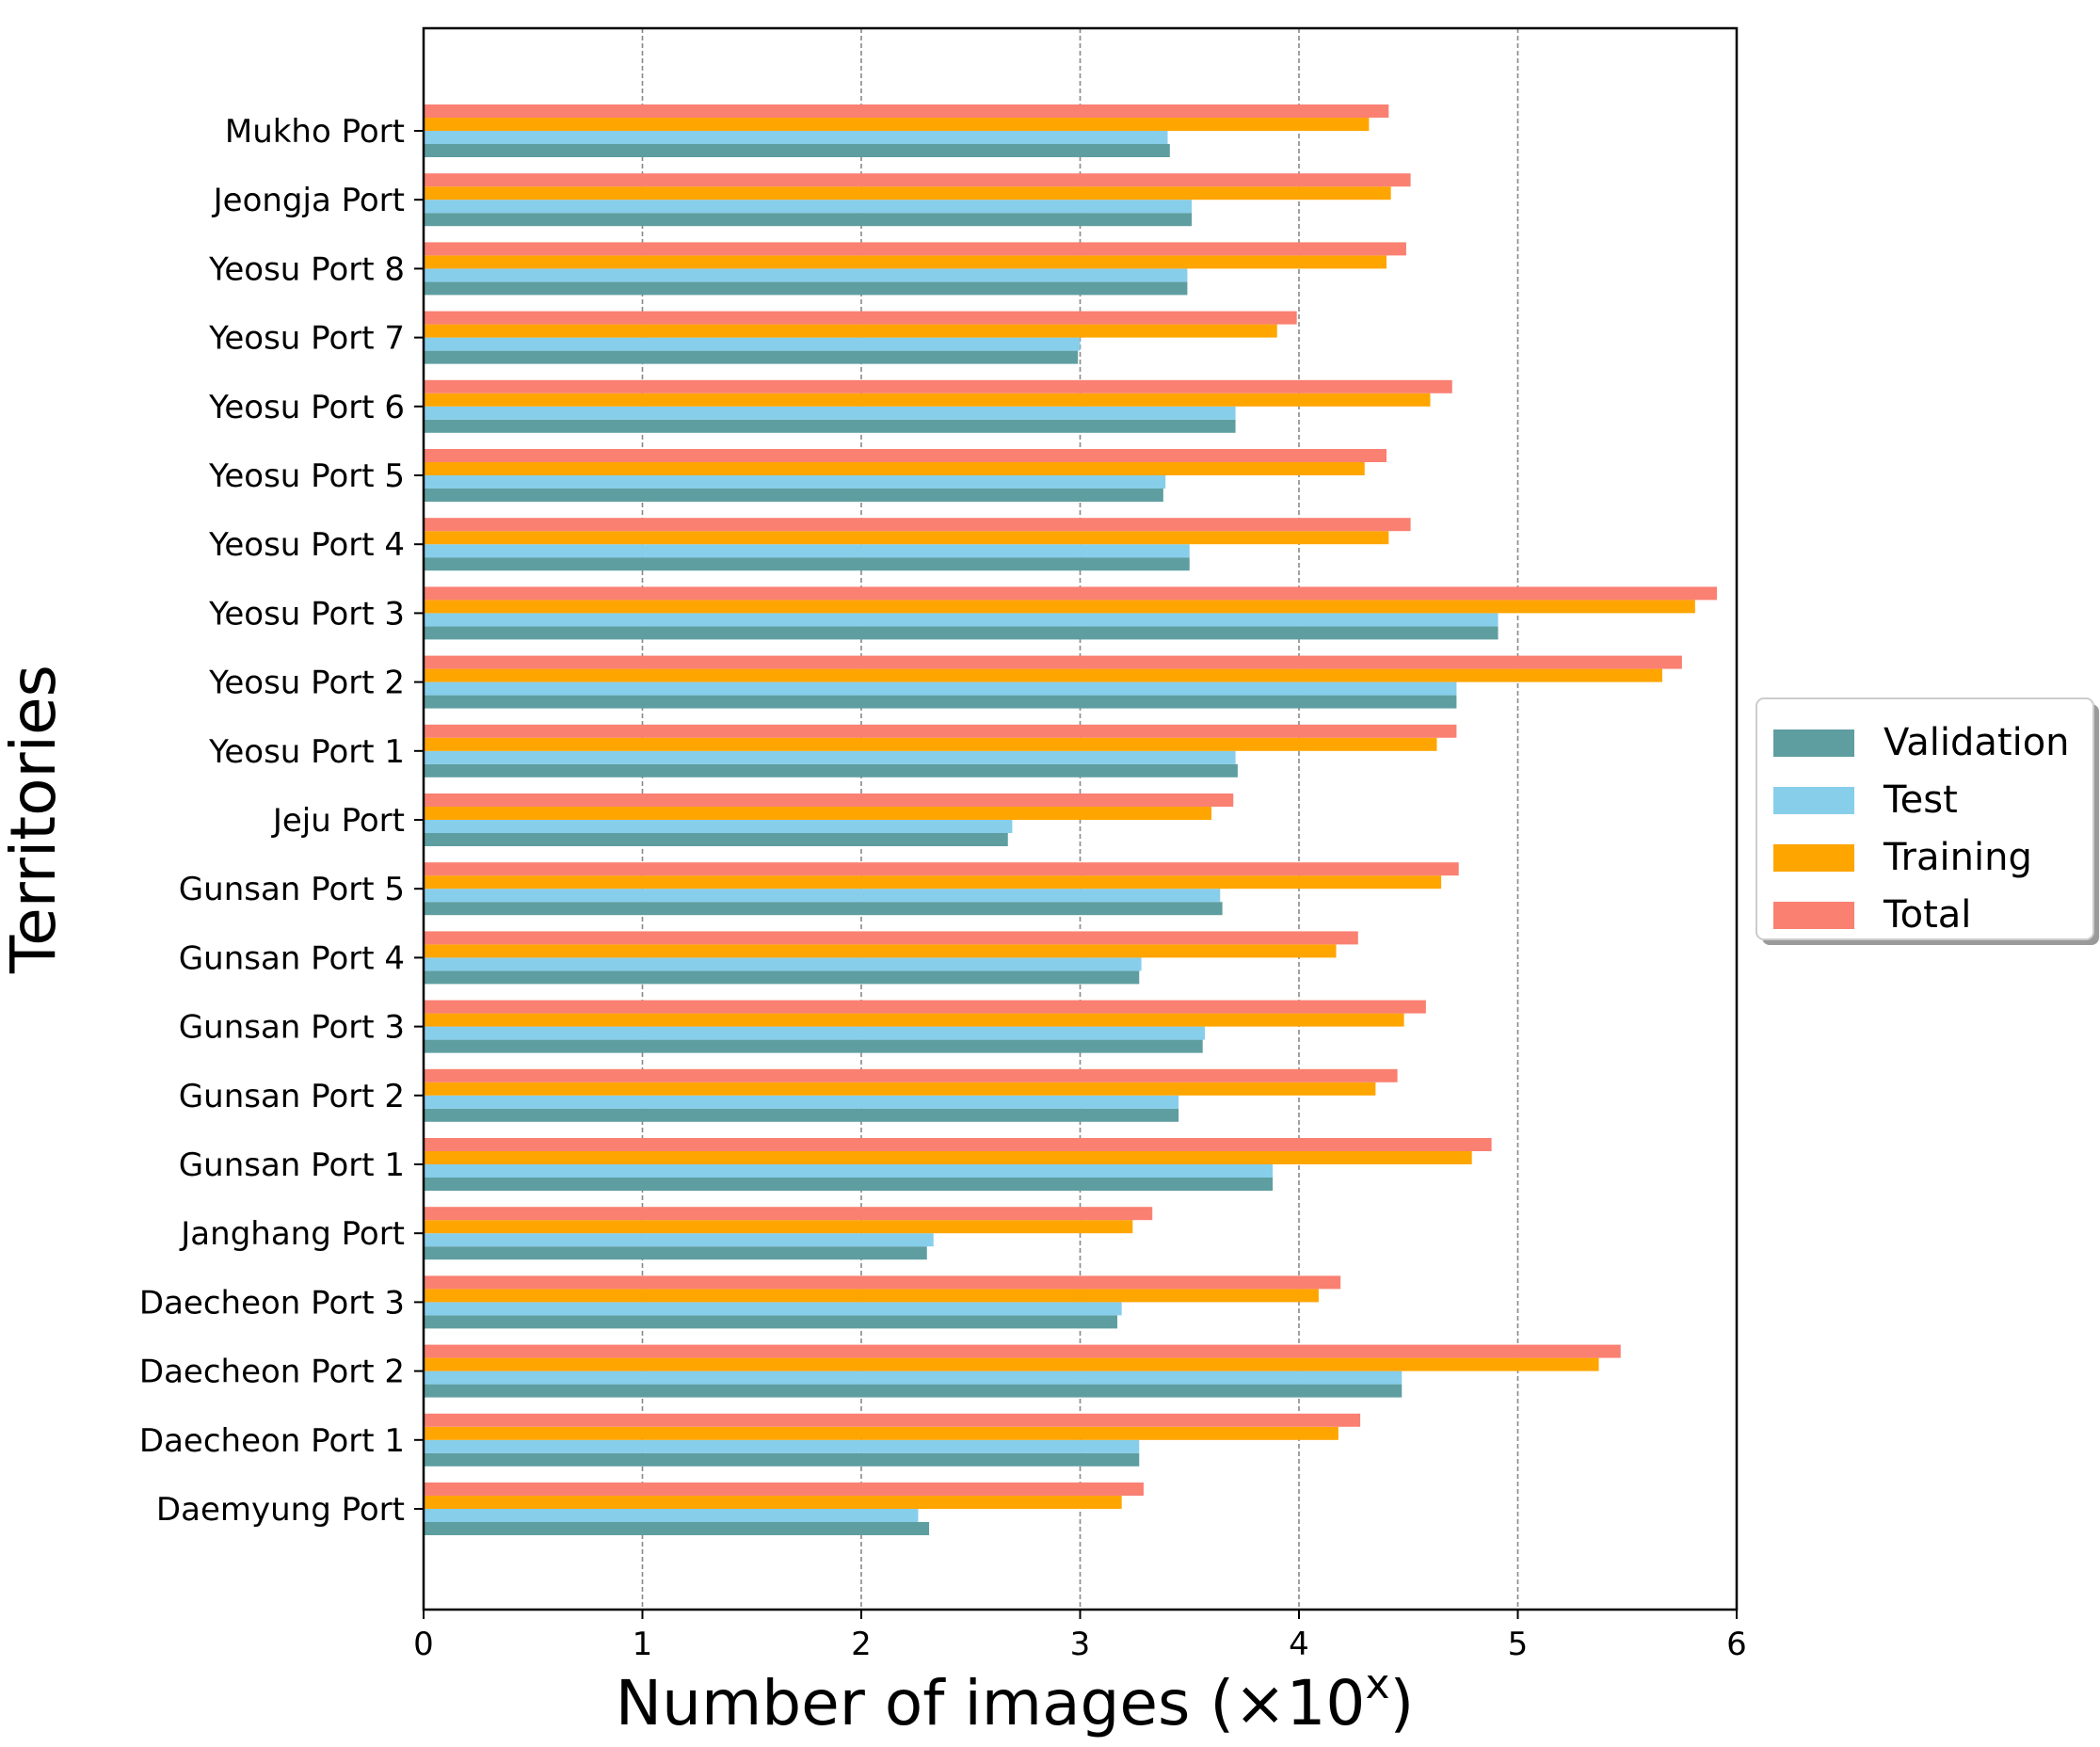 The image size is (2100, 1747). What do you see at coordinates (1299, 1645) in the screenshot?
I see `x-tick-label: 4` at bounding box center [1299, 1645].